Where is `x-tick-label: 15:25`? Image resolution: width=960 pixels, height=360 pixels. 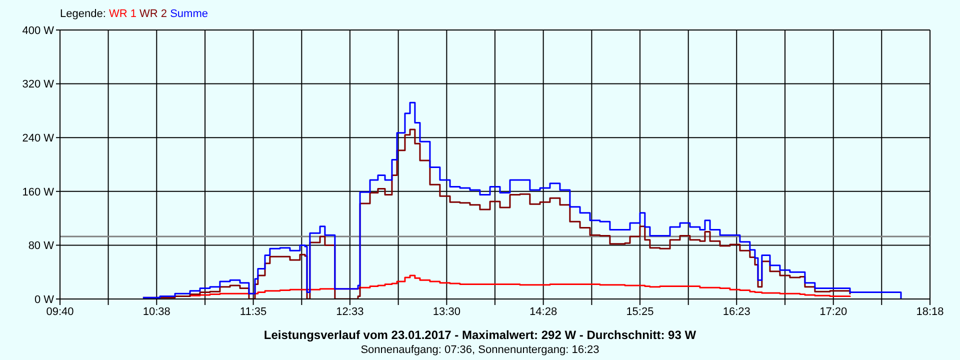
x-tick-label: 15:25 is located at coordinates (640, 312).